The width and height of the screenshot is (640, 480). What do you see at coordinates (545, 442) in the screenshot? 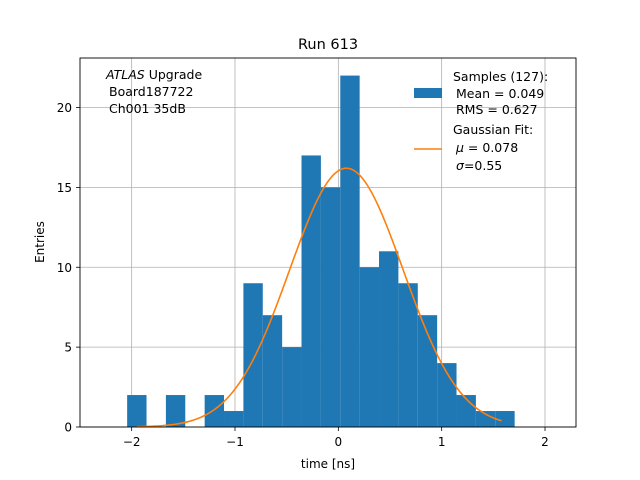
I see `x-tick-label: 2` at bounding box center [545, 442].